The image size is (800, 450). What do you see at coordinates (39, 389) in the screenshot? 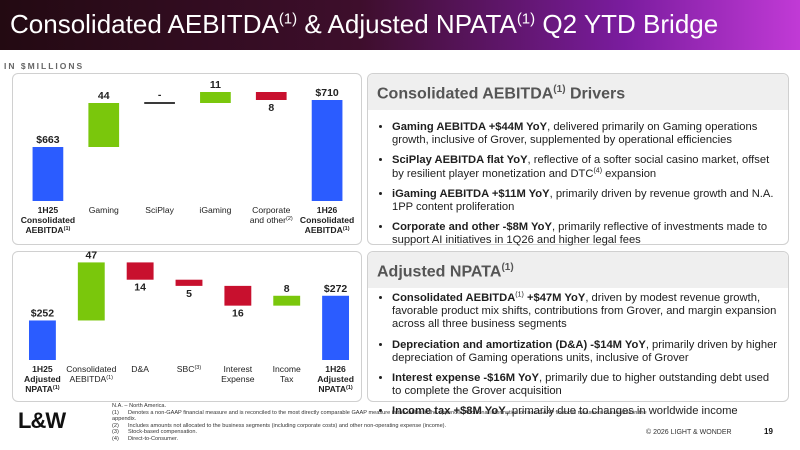
I see `x-tick-label-line: NPATA` at bounding box center [39, 389].